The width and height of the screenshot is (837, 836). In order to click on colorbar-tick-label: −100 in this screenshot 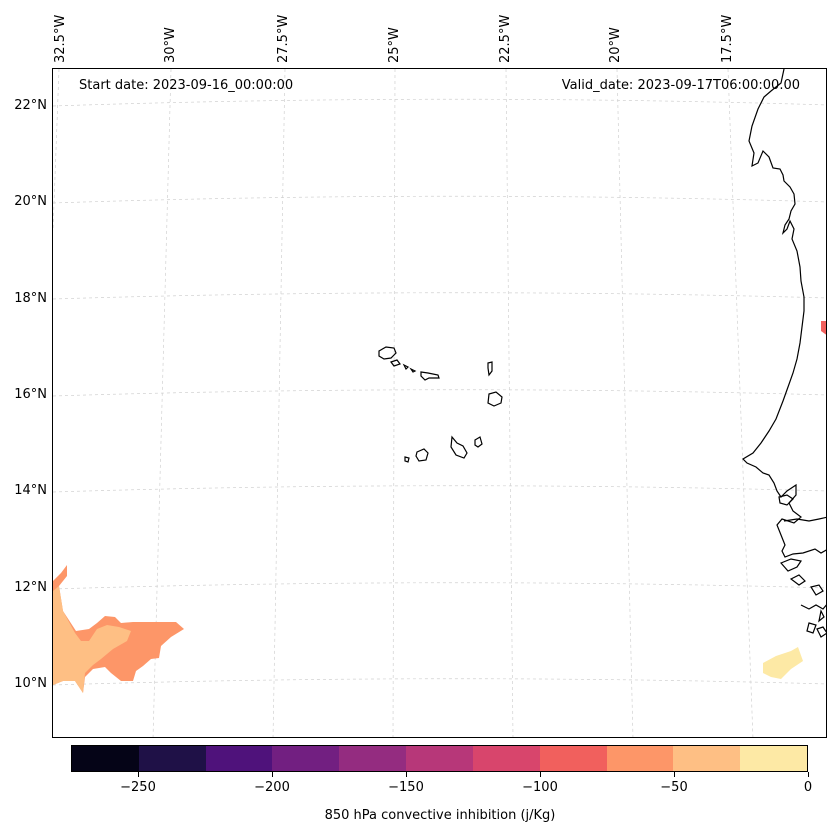, I will do `click(540, 787)`.